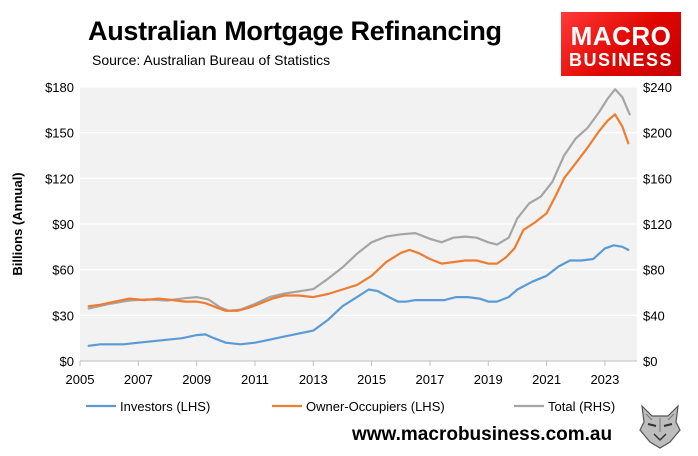 The image size is (698, 456). What do you see at coordinates (63, 224) in the screenshot?
I see `y-tick-label-left: $90` at bounding box center [63, 224].